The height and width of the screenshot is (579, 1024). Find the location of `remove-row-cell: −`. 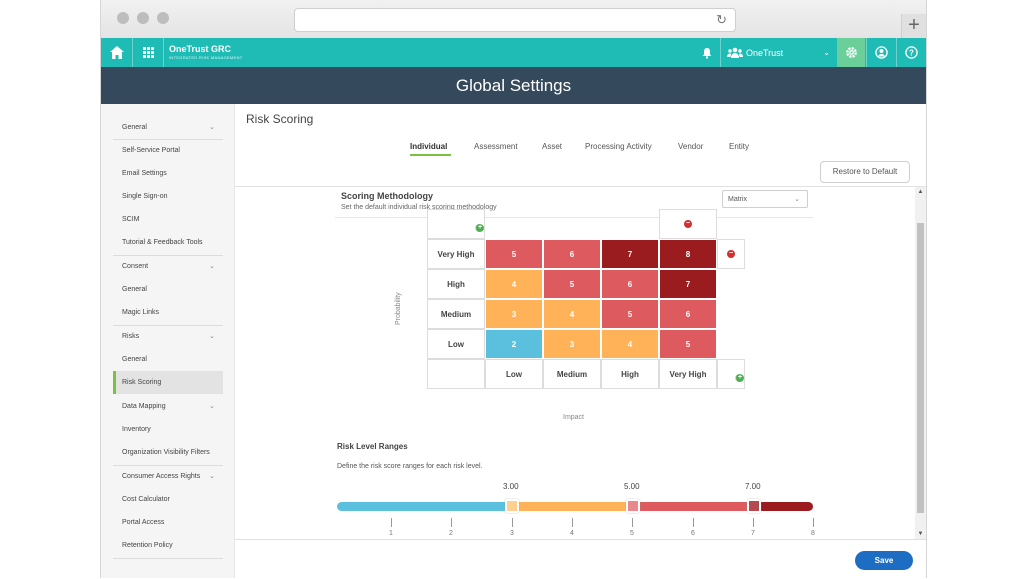

remove-row-cell: − is located at coordinates (731, 254).